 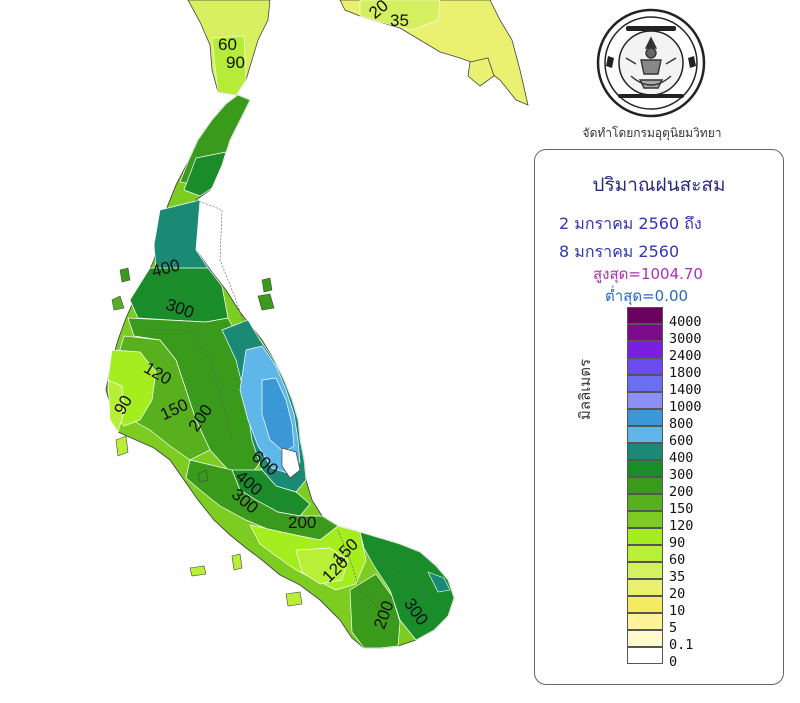 What do you see at coordinates (681, 509) in the screenshot?
I see `legend-level-label: 150` at bounding box center [681, 509].